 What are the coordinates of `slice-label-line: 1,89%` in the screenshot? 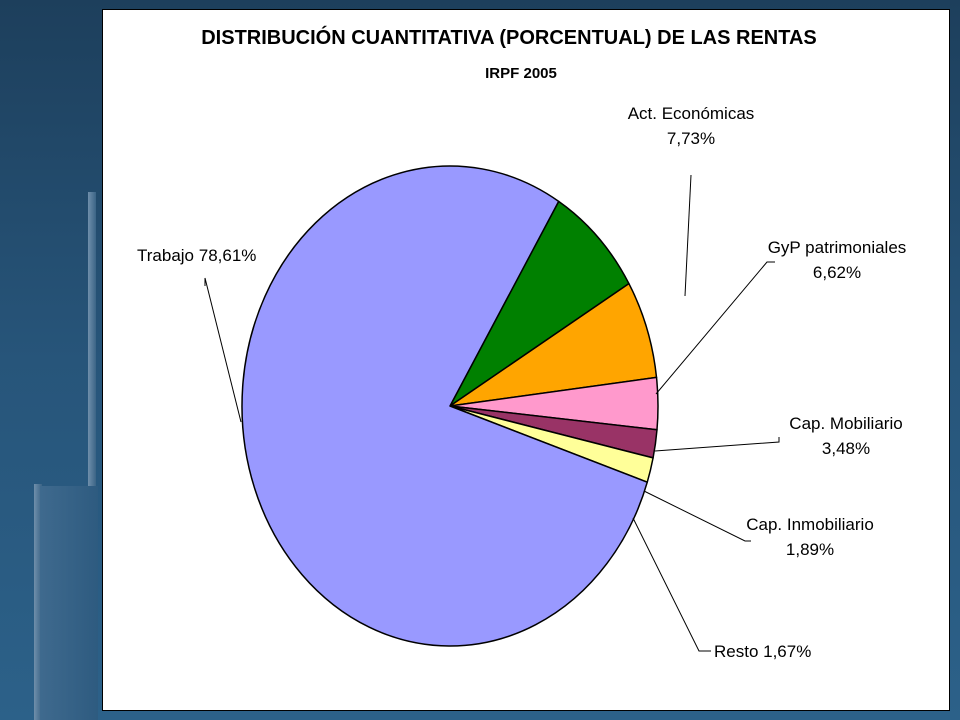 It's located at (810, 549).